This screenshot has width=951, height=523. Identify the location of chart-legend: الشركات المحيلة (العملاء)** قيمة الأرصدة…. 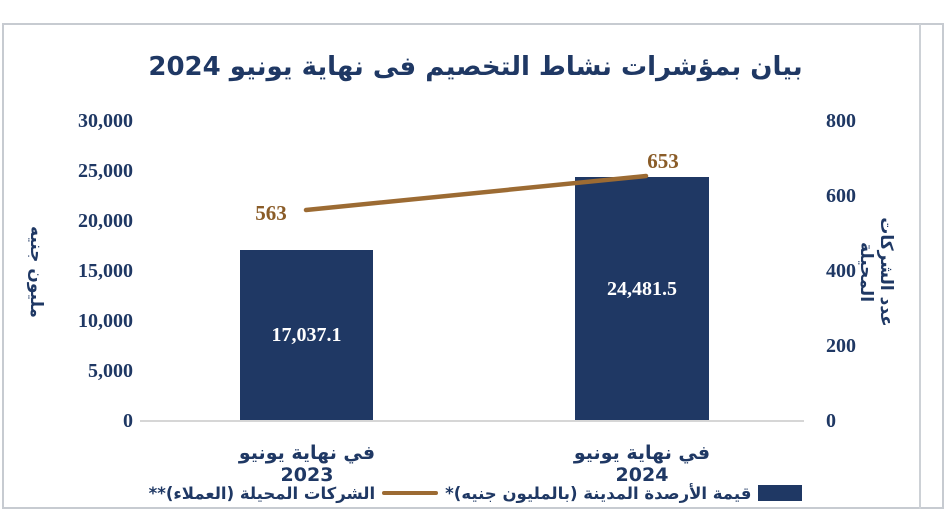
(475, 493).